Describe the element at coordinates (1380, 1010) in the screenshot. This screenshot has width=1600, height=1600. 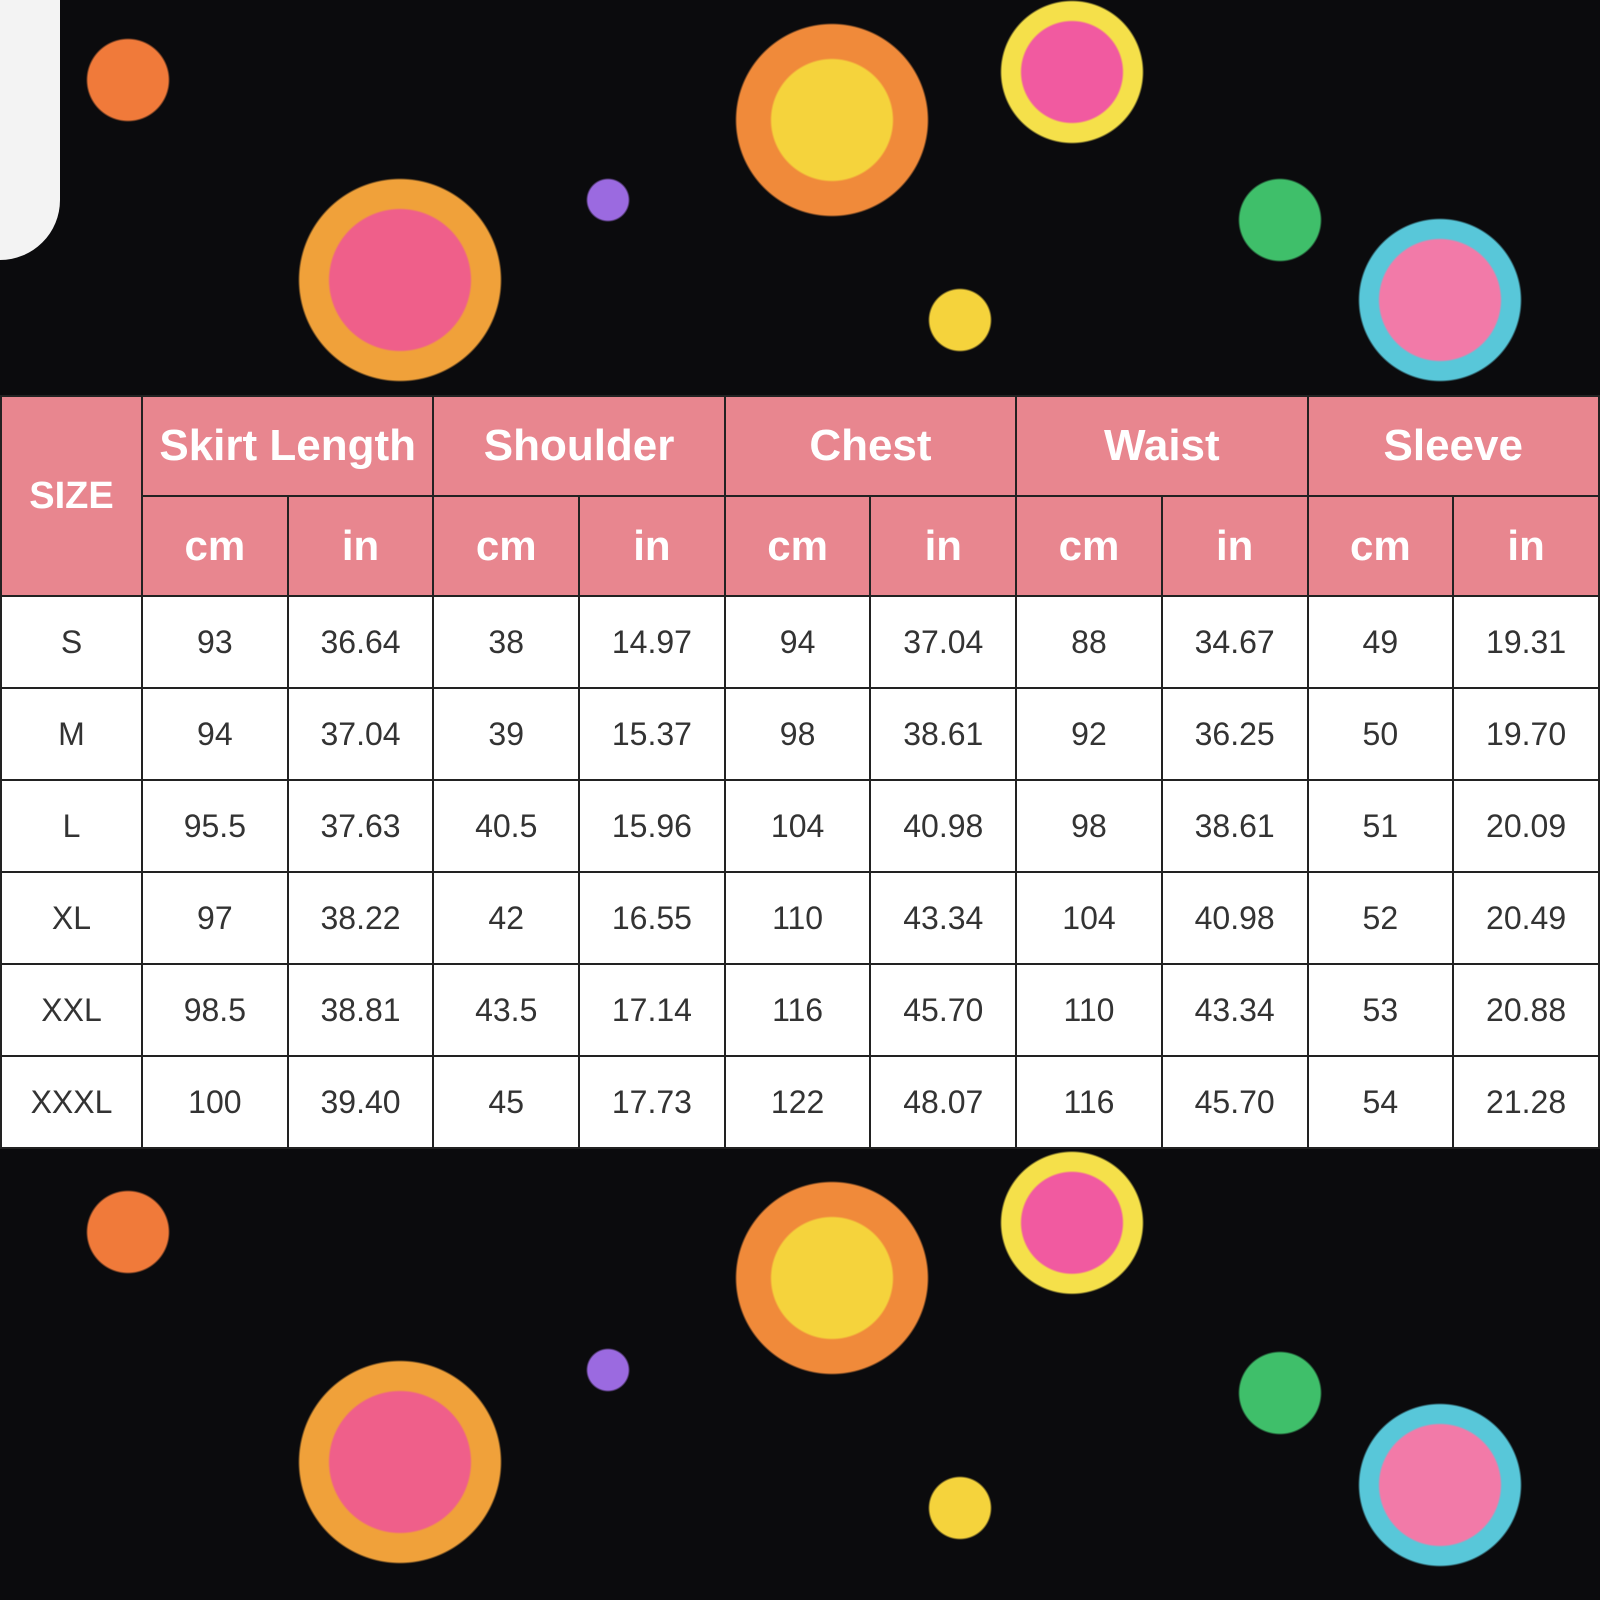
I see `measurement-cell: 53` at that location.